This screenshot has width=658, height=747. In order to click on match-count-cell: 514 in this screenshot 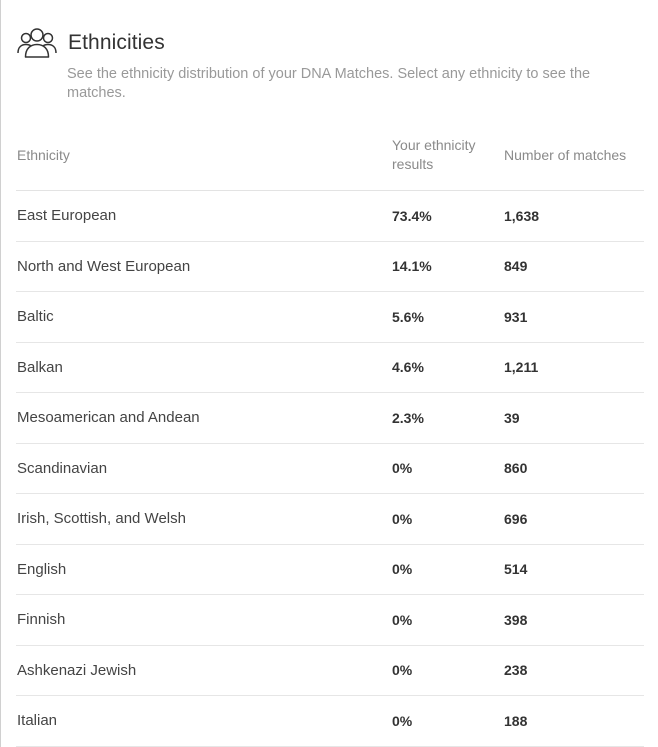, I will do `click(573, 569)`.